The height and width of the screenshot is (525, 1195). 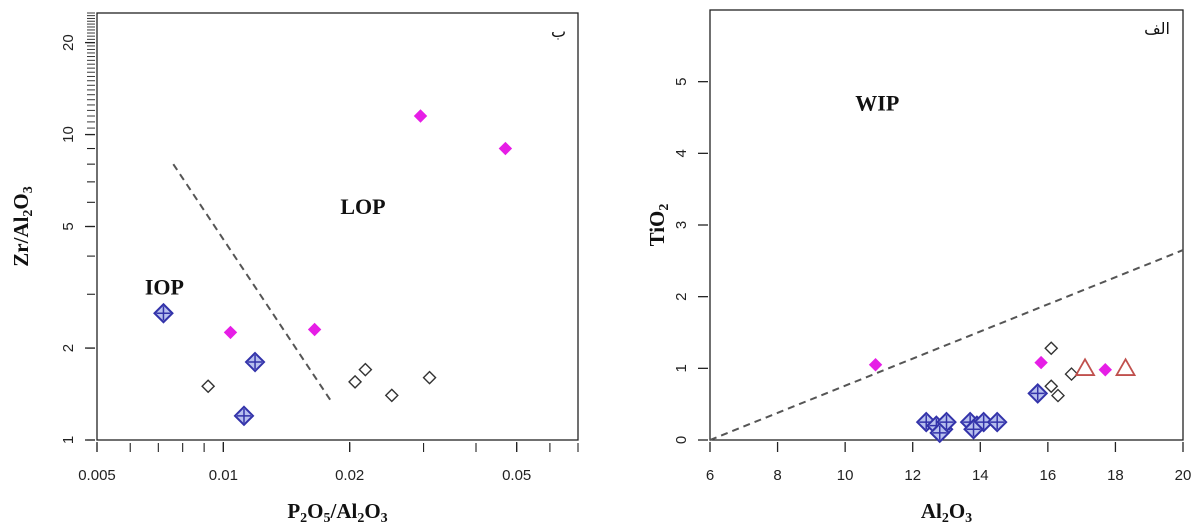 I want to click on y-axis-title: TiO2, so click(x=658, y=225).